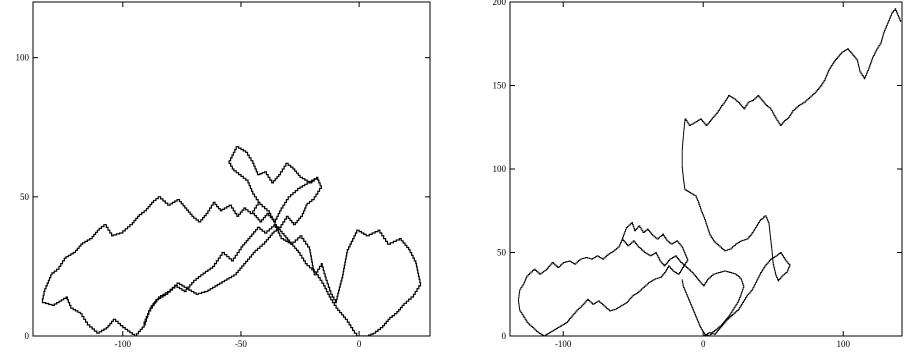 This screenshot has height=352, width=904. I want to click on x-tick-label: 100, so click(843, 344).